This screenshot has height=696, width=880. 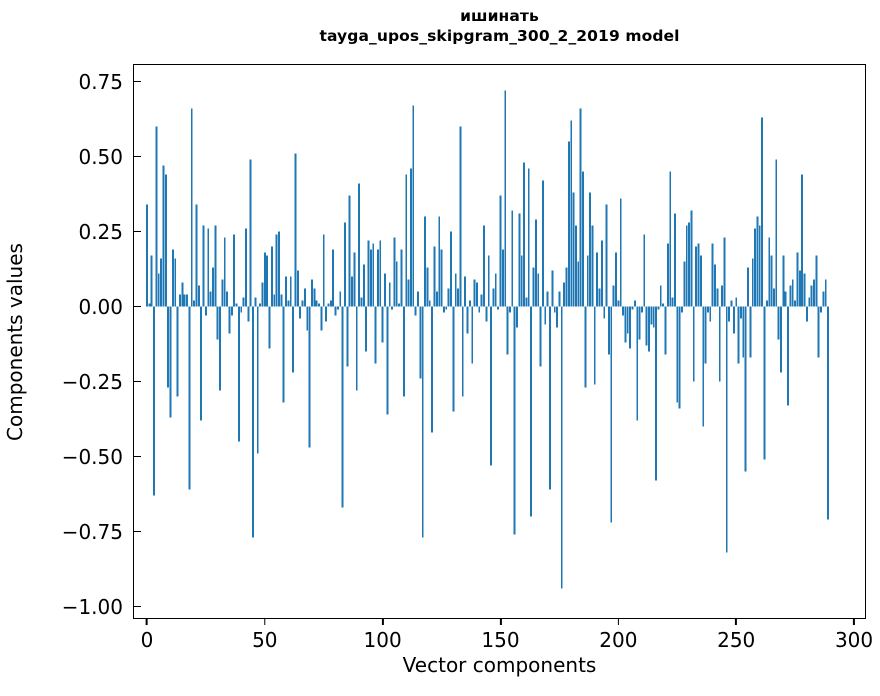 I want to click on y-axis-tick: −0.50, so click(x=101, y=457).